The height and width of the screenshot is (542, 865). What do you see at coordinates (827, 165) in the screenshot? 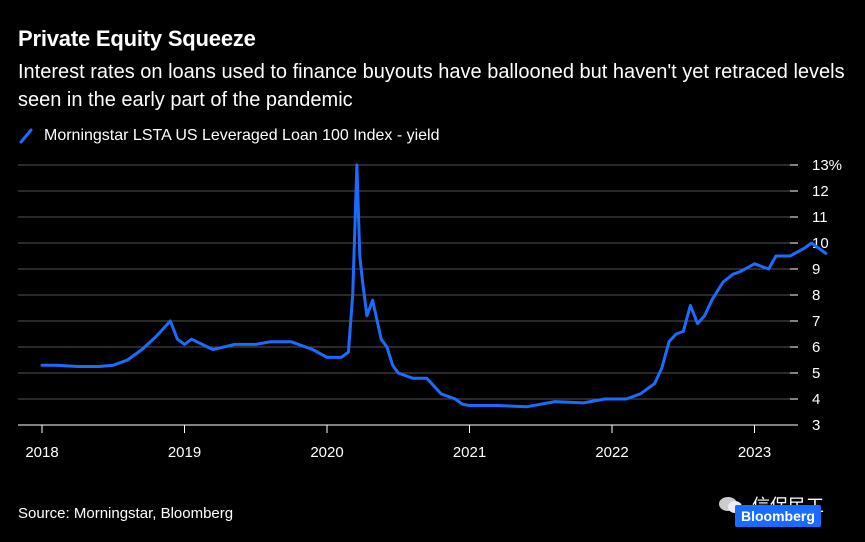
I see `y-tick-label: 13%` at bounding box center [827, 165].